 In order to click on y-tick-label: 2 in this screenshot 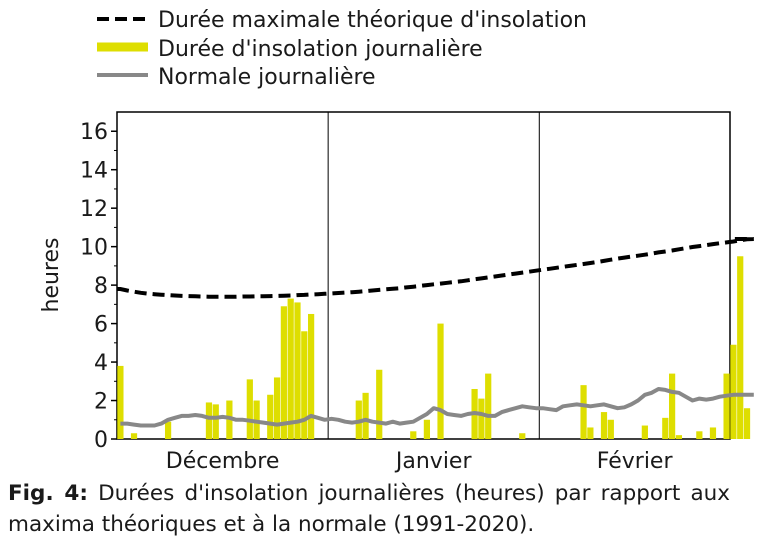, I will do `click(101, 402)`.